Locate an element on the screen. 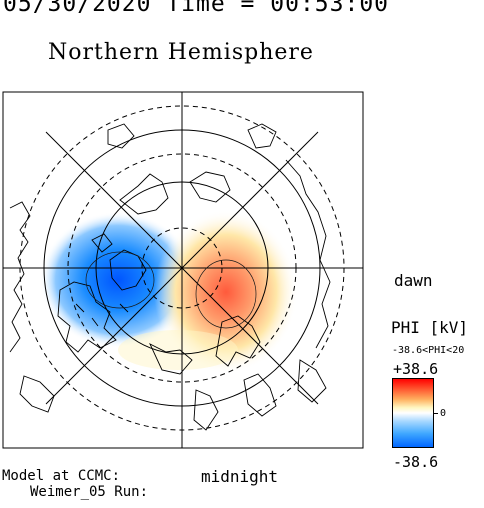 This screenshot has width=484, height=508. hemisphere-title: Northern Hemisphere is located at coordinates (181, 52).